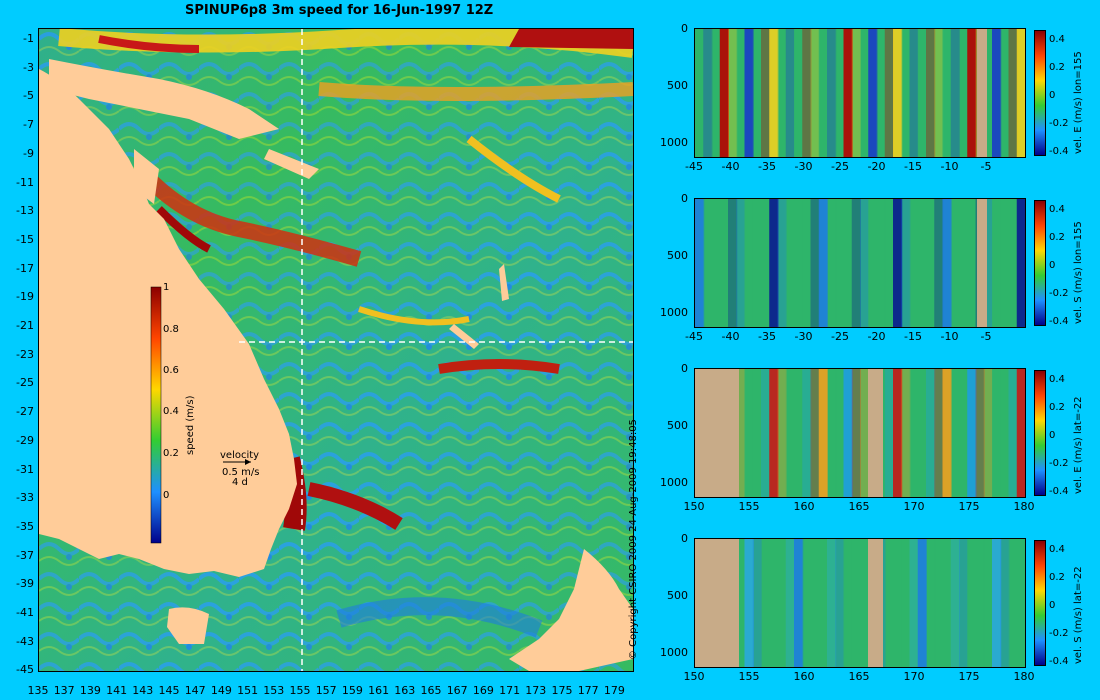 The image size is (1100, 700). I want to click on velocity-key-speed: 0.5 m/s, so click(241, 472).